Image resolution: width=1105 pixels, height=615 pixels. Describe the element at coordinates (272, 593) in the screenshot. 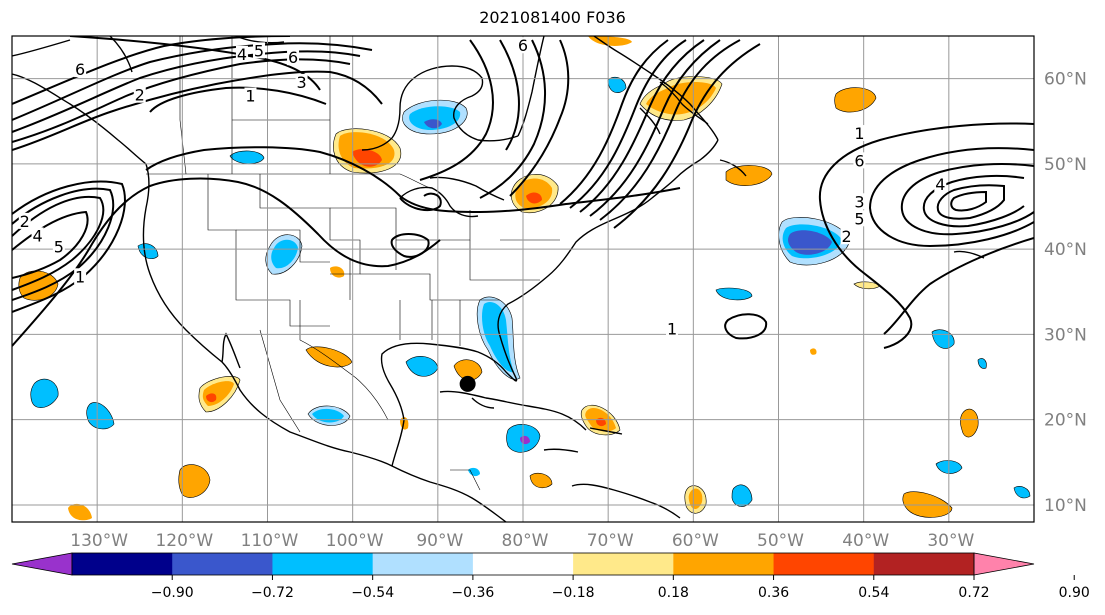

I see `colorbar-tick-label: −0.72` at that location.